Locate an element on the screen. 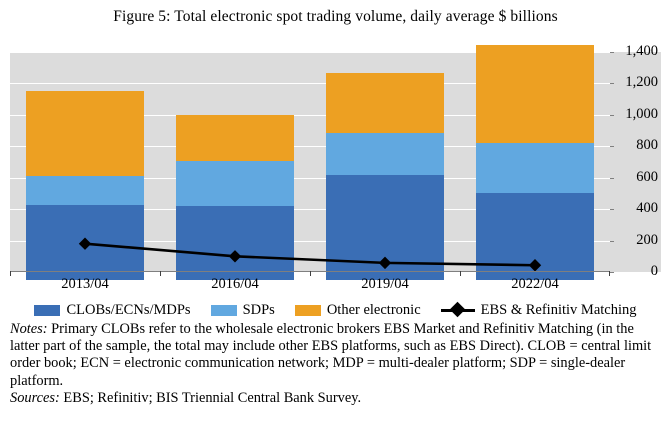 The height and width of the screenshot is (425, 671). y-axis-label: 200 is located at coordinates (647, 239).